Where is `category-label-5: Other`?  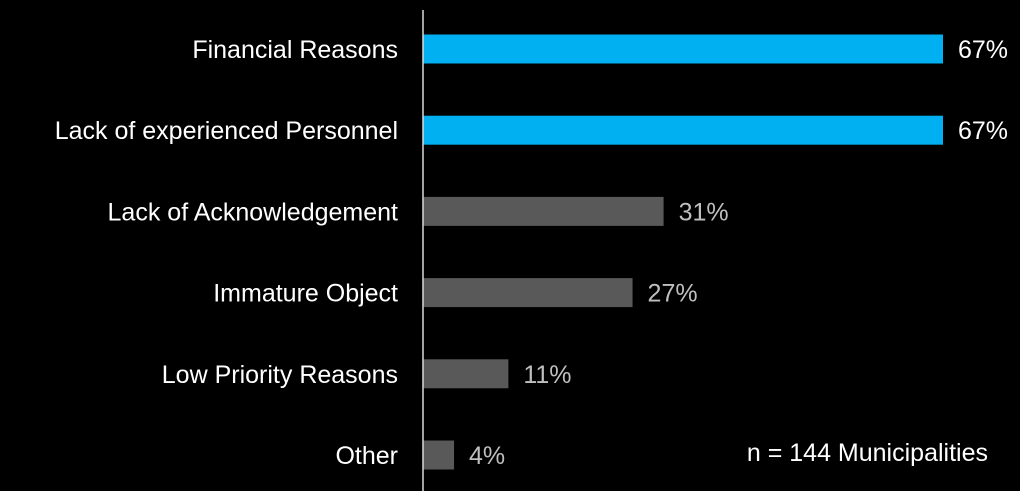
category-label-5: Other is located at coordinates (366, 456).